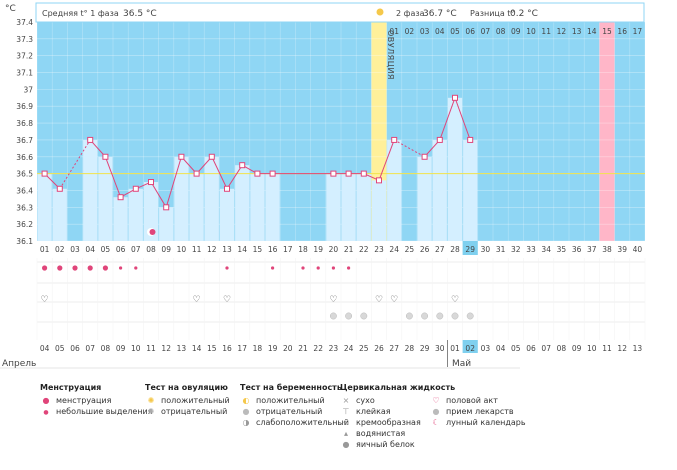 The image size is (677, 470). What do you see at coordinates (246, 411) in the screenshot?
I see `test-negative-icon: ●` at bounding box center [246, 411].